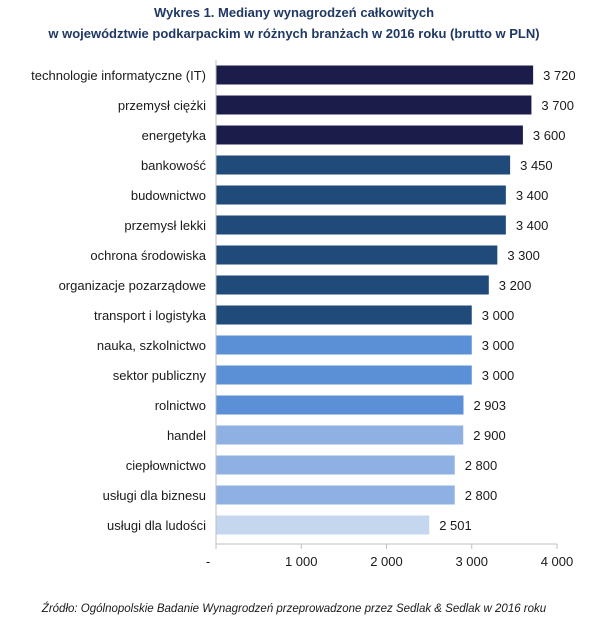 The image size is (589, 622). I want to click on value-label-4: 3 400, so click(532, 195).